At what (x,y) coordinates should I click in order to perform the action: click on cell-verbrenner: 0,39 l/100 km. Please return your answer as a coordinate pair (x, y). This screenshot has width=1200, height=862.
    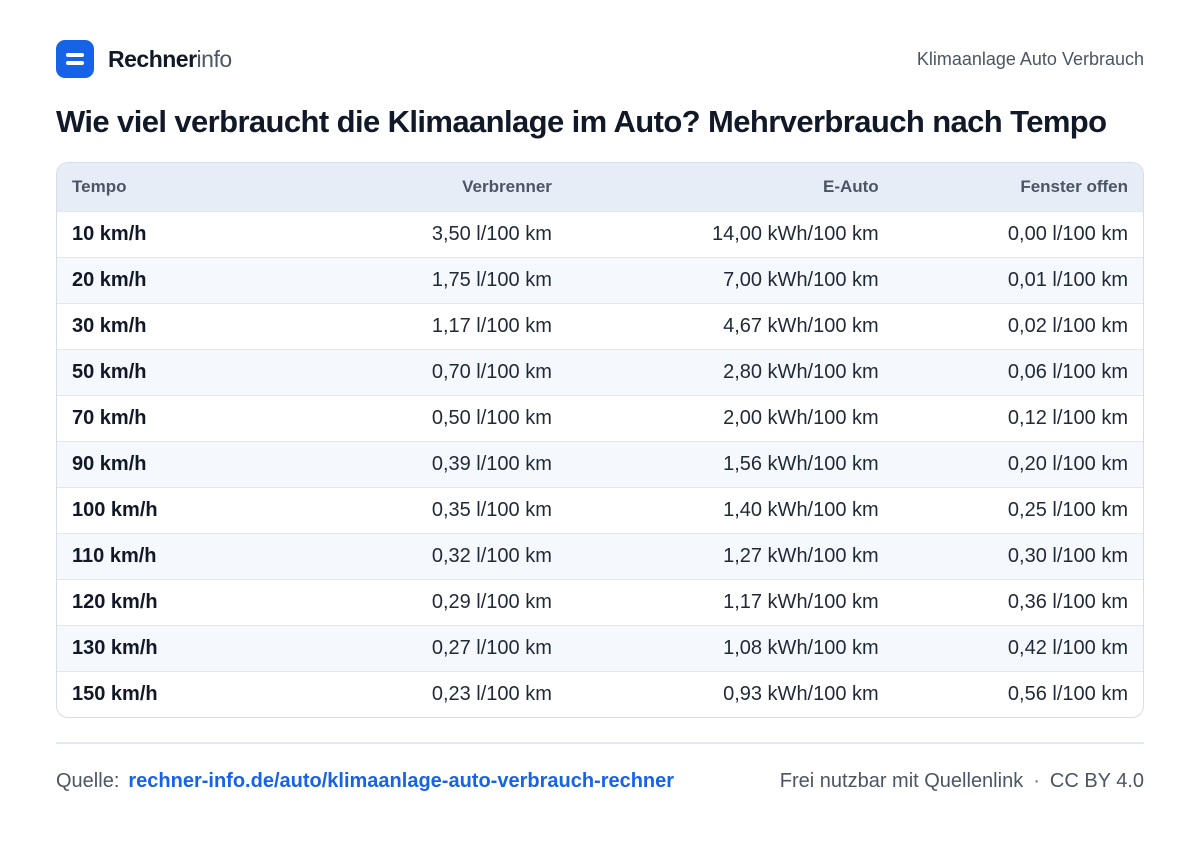
    Looking at the image, I should click on (491, 463).